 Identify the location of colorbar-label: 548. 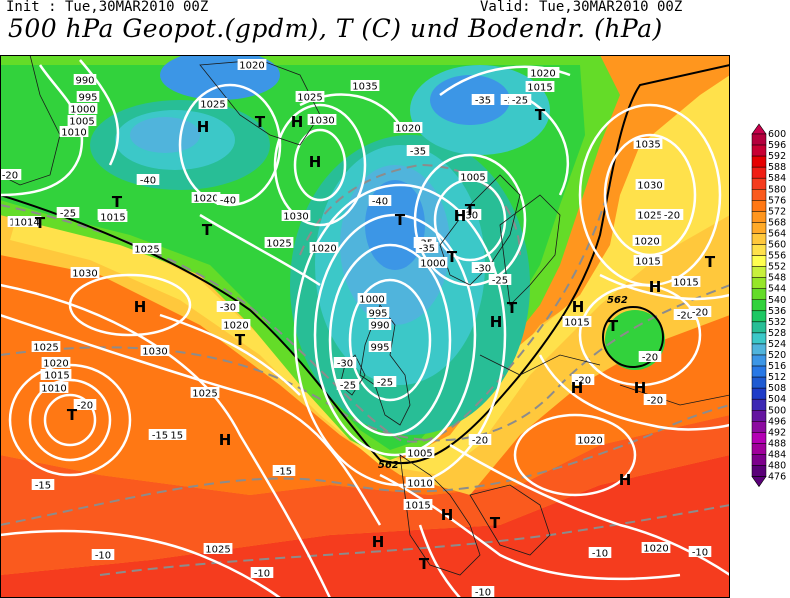
(777, 278).